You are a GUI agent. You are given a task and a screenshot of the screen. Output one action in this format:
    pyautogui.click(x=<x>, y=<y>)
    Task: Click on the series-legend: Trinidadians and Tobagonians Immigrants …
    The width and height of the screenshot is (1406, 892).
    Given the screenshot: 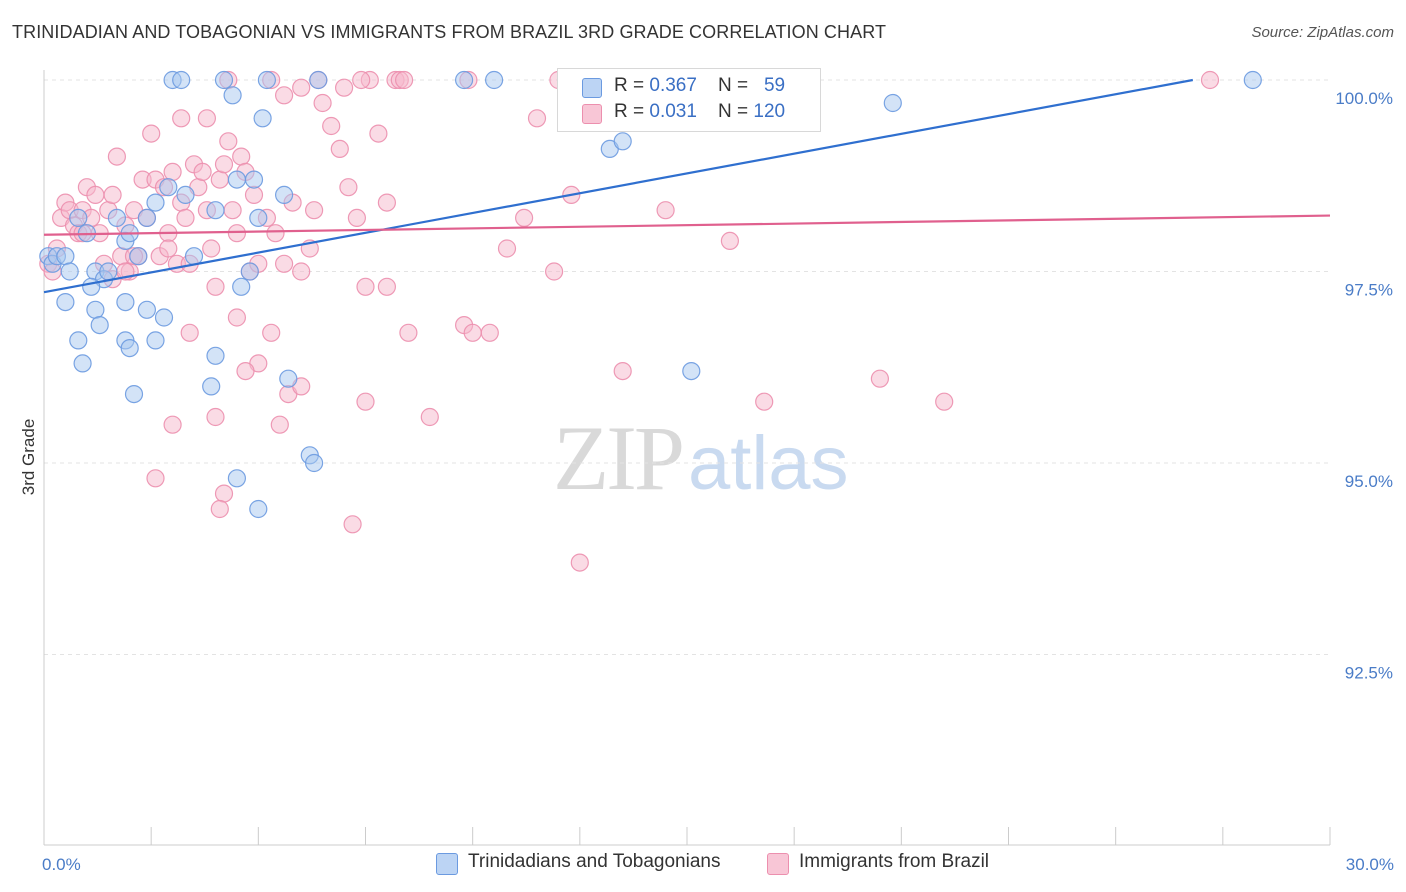 What is the action you would take?
    pyautogui.click(x=703, y=865)
    